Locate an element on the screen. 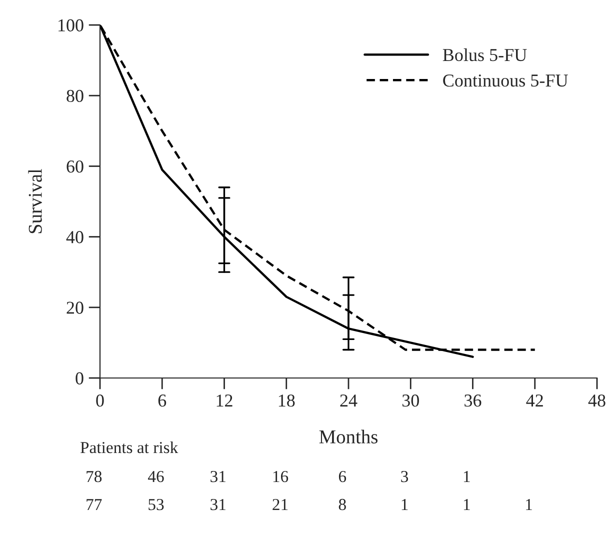 The width and height of the screenshot is (611, 549). x-tick-label: 12 is located at coordinates (224, 400).